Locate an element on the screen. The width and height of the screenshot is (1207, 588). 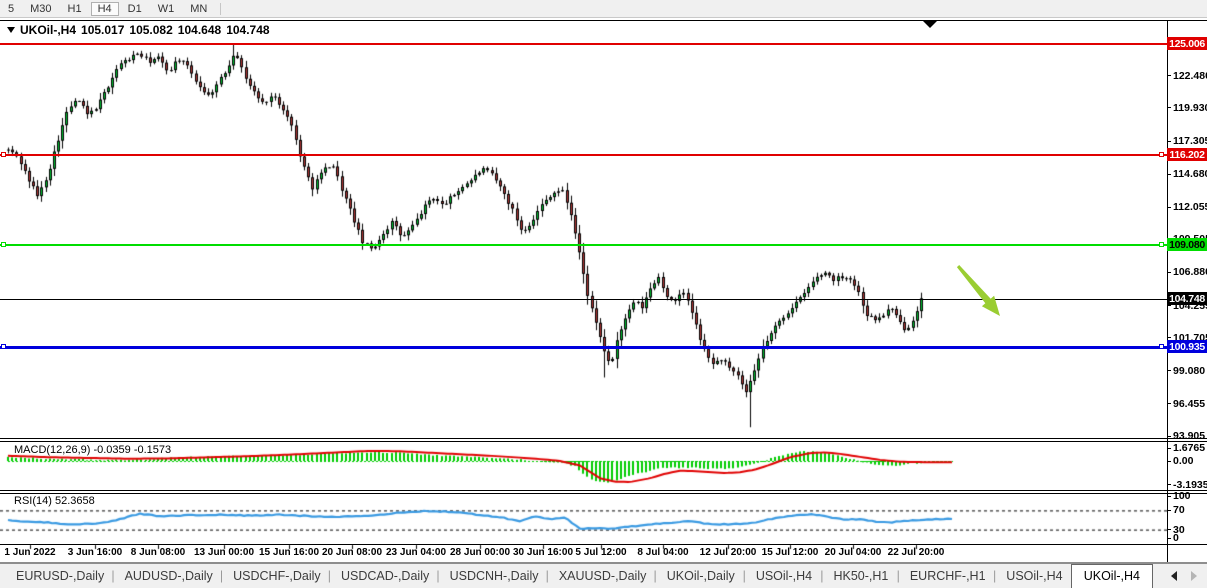
trend-arrow-annotation is located at coordinates (981, 291).